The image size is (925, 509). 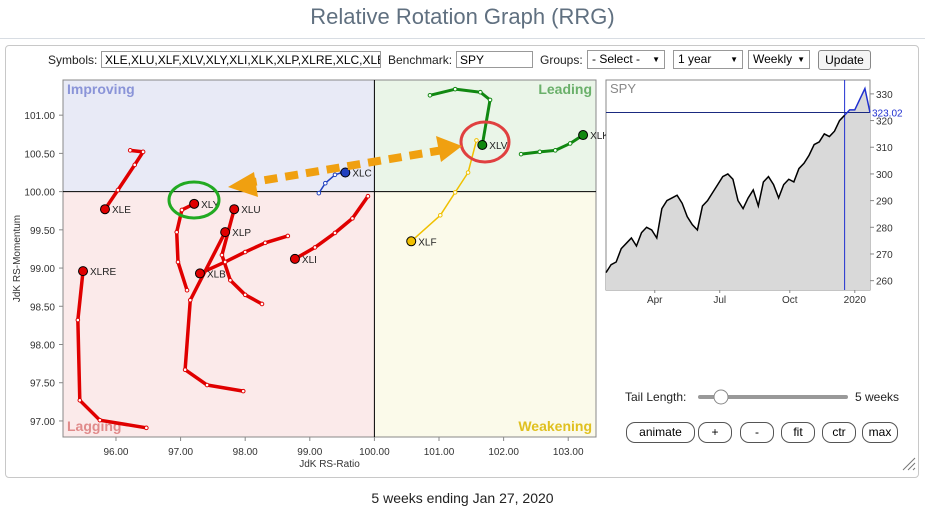 I want to click on y-axis-label: JdK RS-Momentum, so click(x=17, y=258).